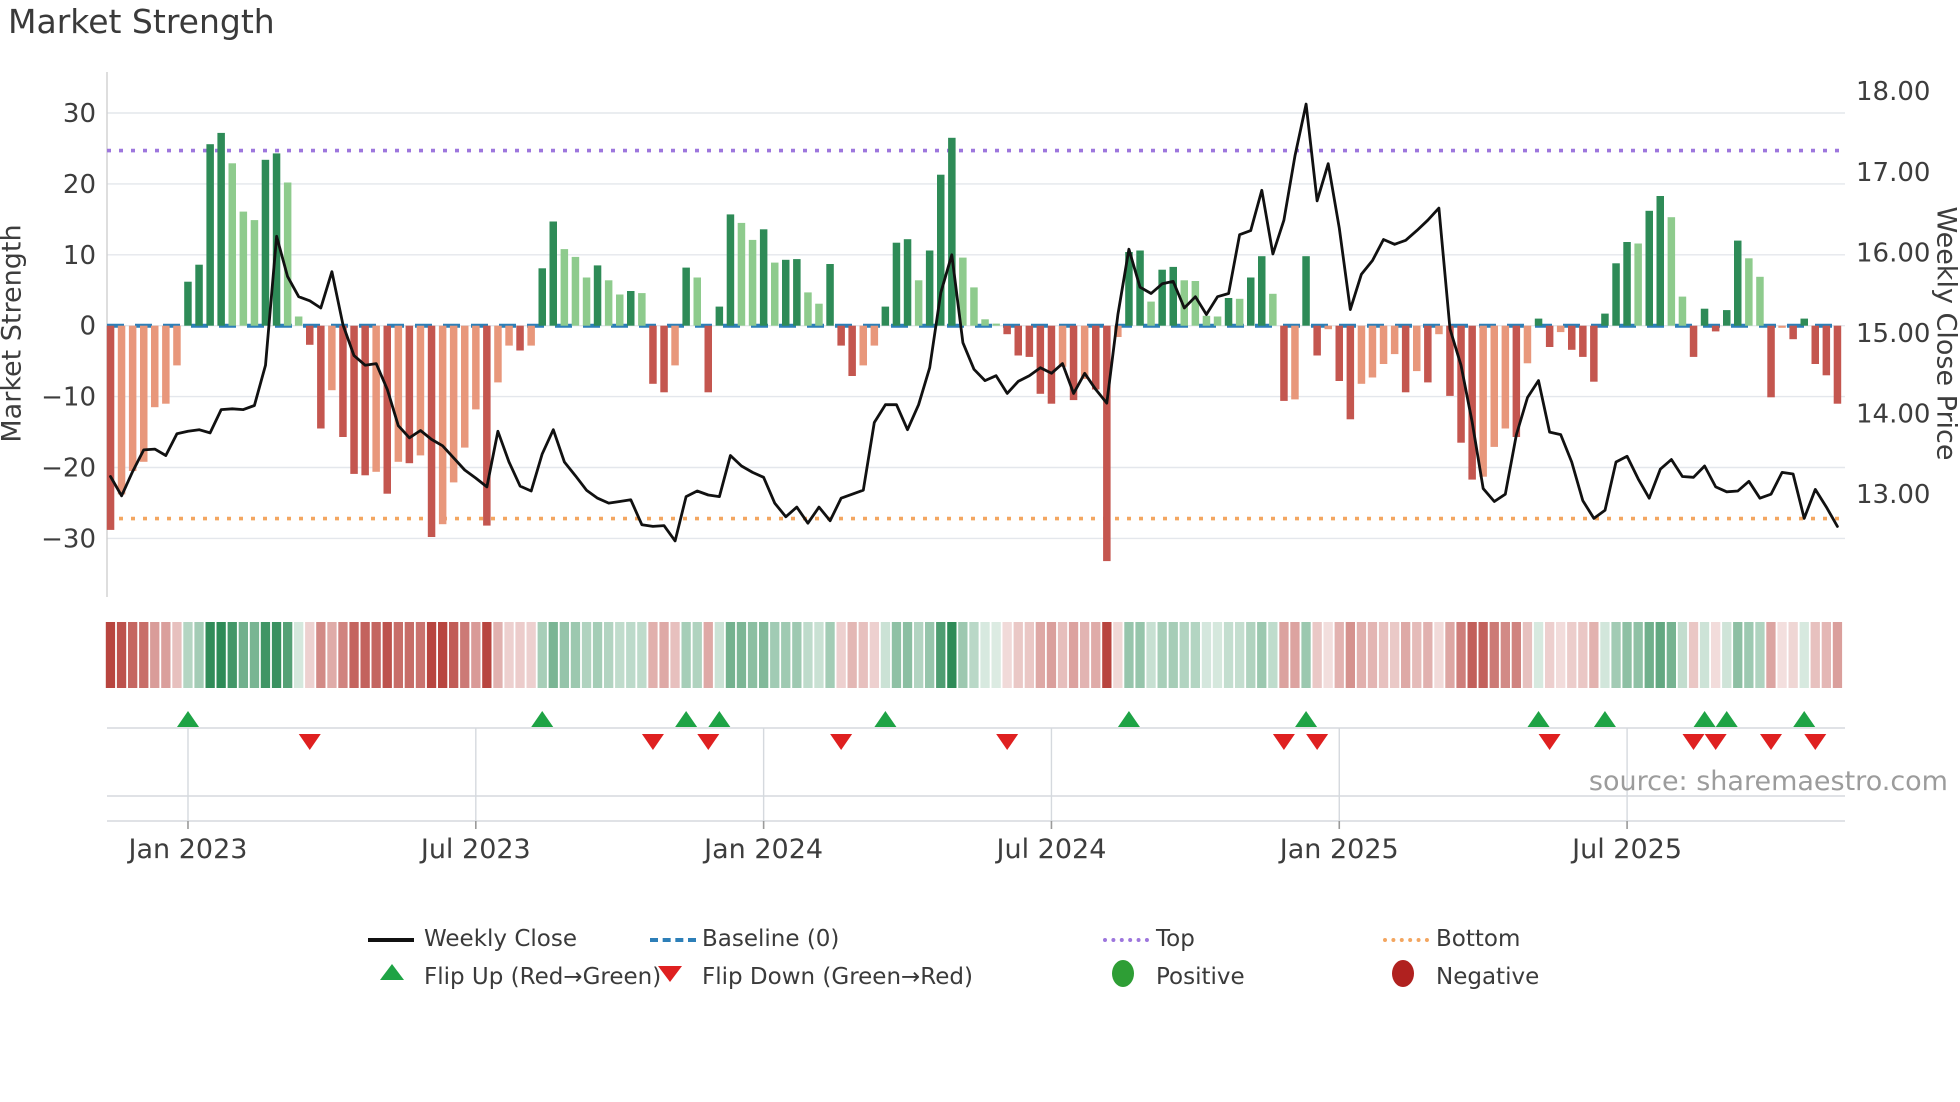 This screenshot has width=1960, height=1102. I want to click on x-tick-3: Jul 2024, so click(1051, 849).